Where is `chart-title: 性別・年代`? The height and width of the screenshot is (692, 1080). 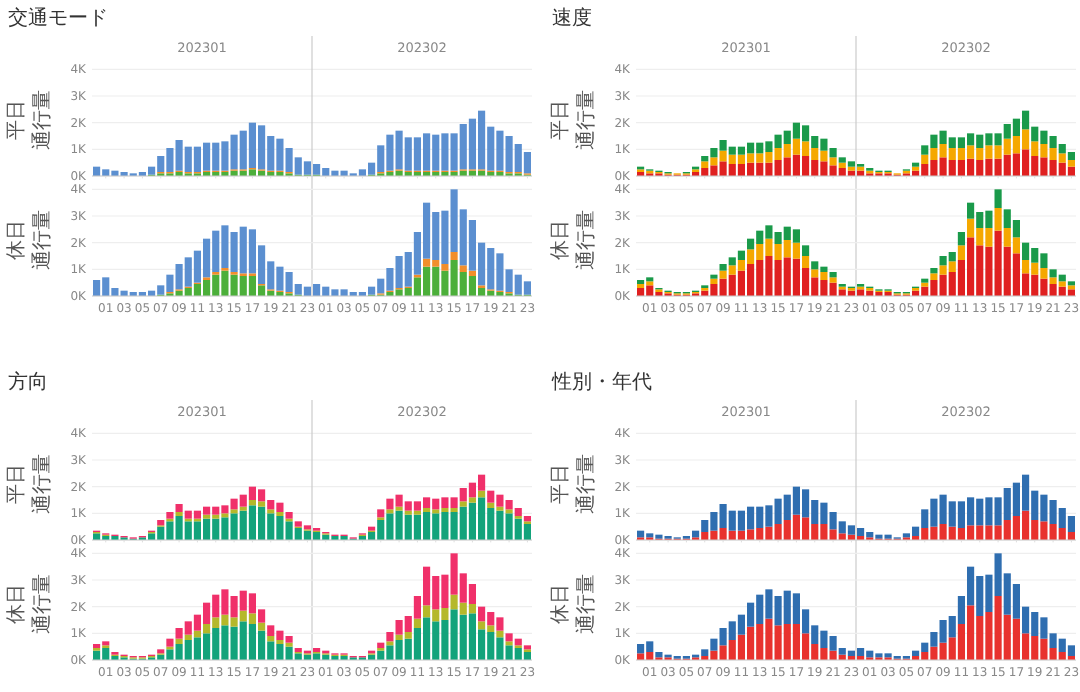
chart-title: 性別・年代 is located at coordinates (601, 382).